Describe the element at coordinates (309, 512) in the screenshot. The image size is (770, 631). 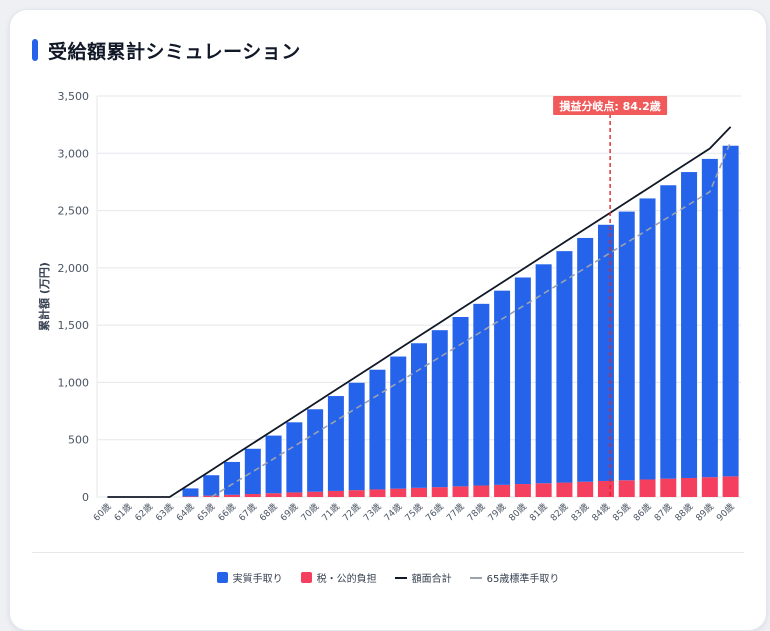
I see `x-tick-label: 70歳` at that location.